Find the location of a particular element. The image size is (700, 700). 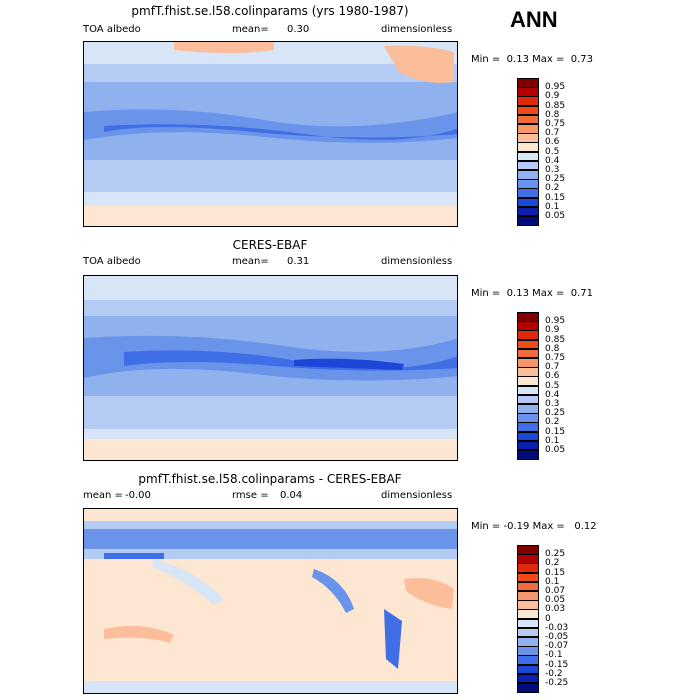

colorbar-label: 0.03 is located at coordinates (555, 609).